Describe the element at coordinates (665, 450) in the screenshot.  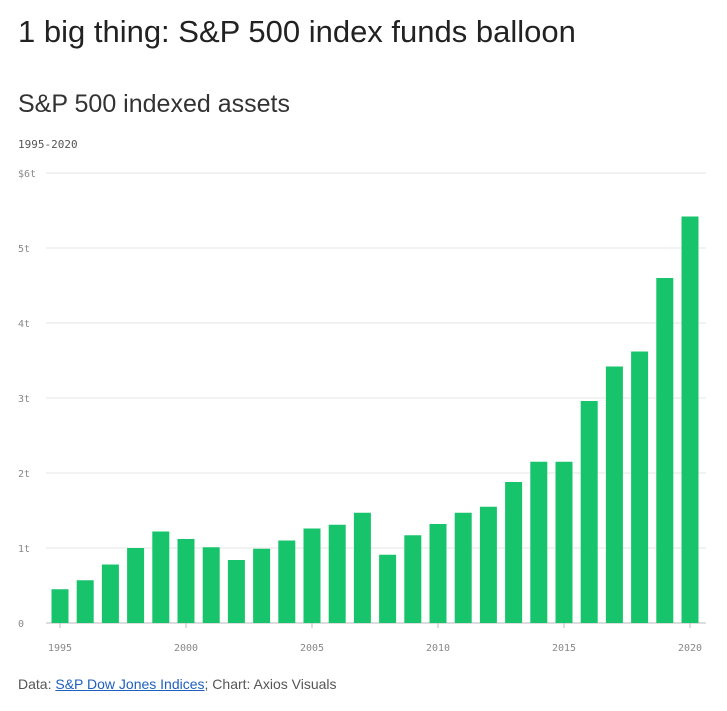
I see `bar-2019` at that location.